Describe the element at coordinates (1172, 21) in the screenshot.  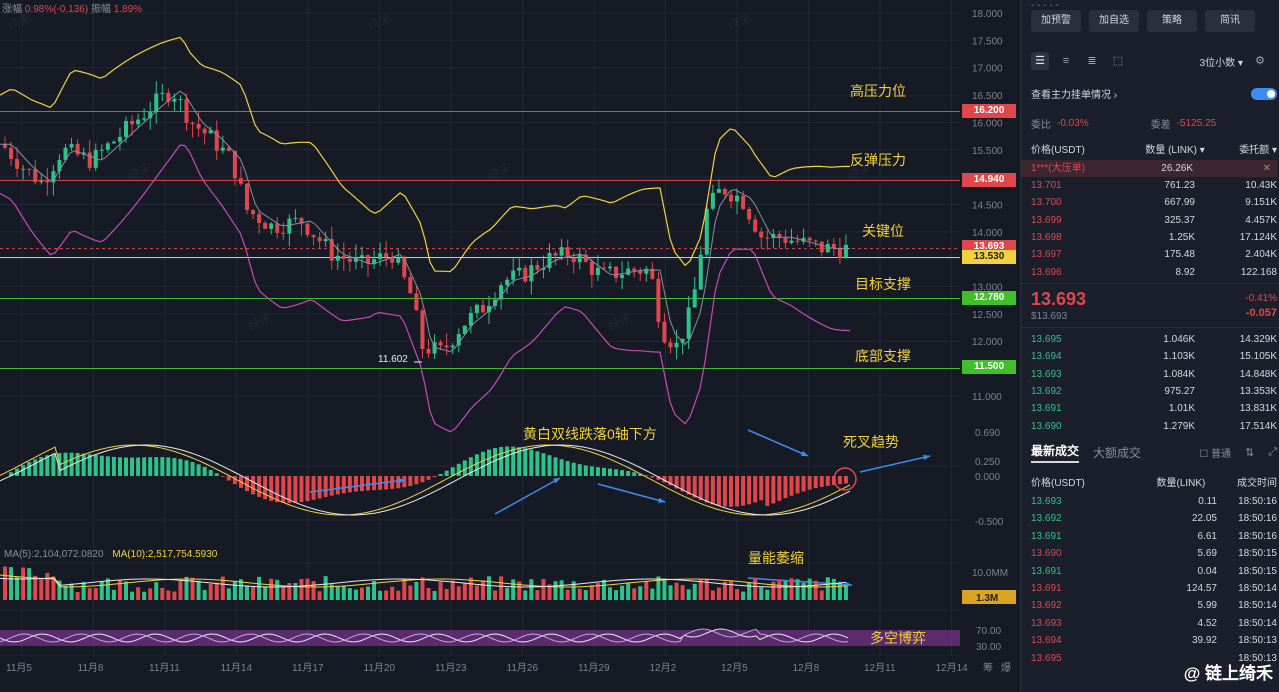
I see `strategy-button: 策略` at that location.